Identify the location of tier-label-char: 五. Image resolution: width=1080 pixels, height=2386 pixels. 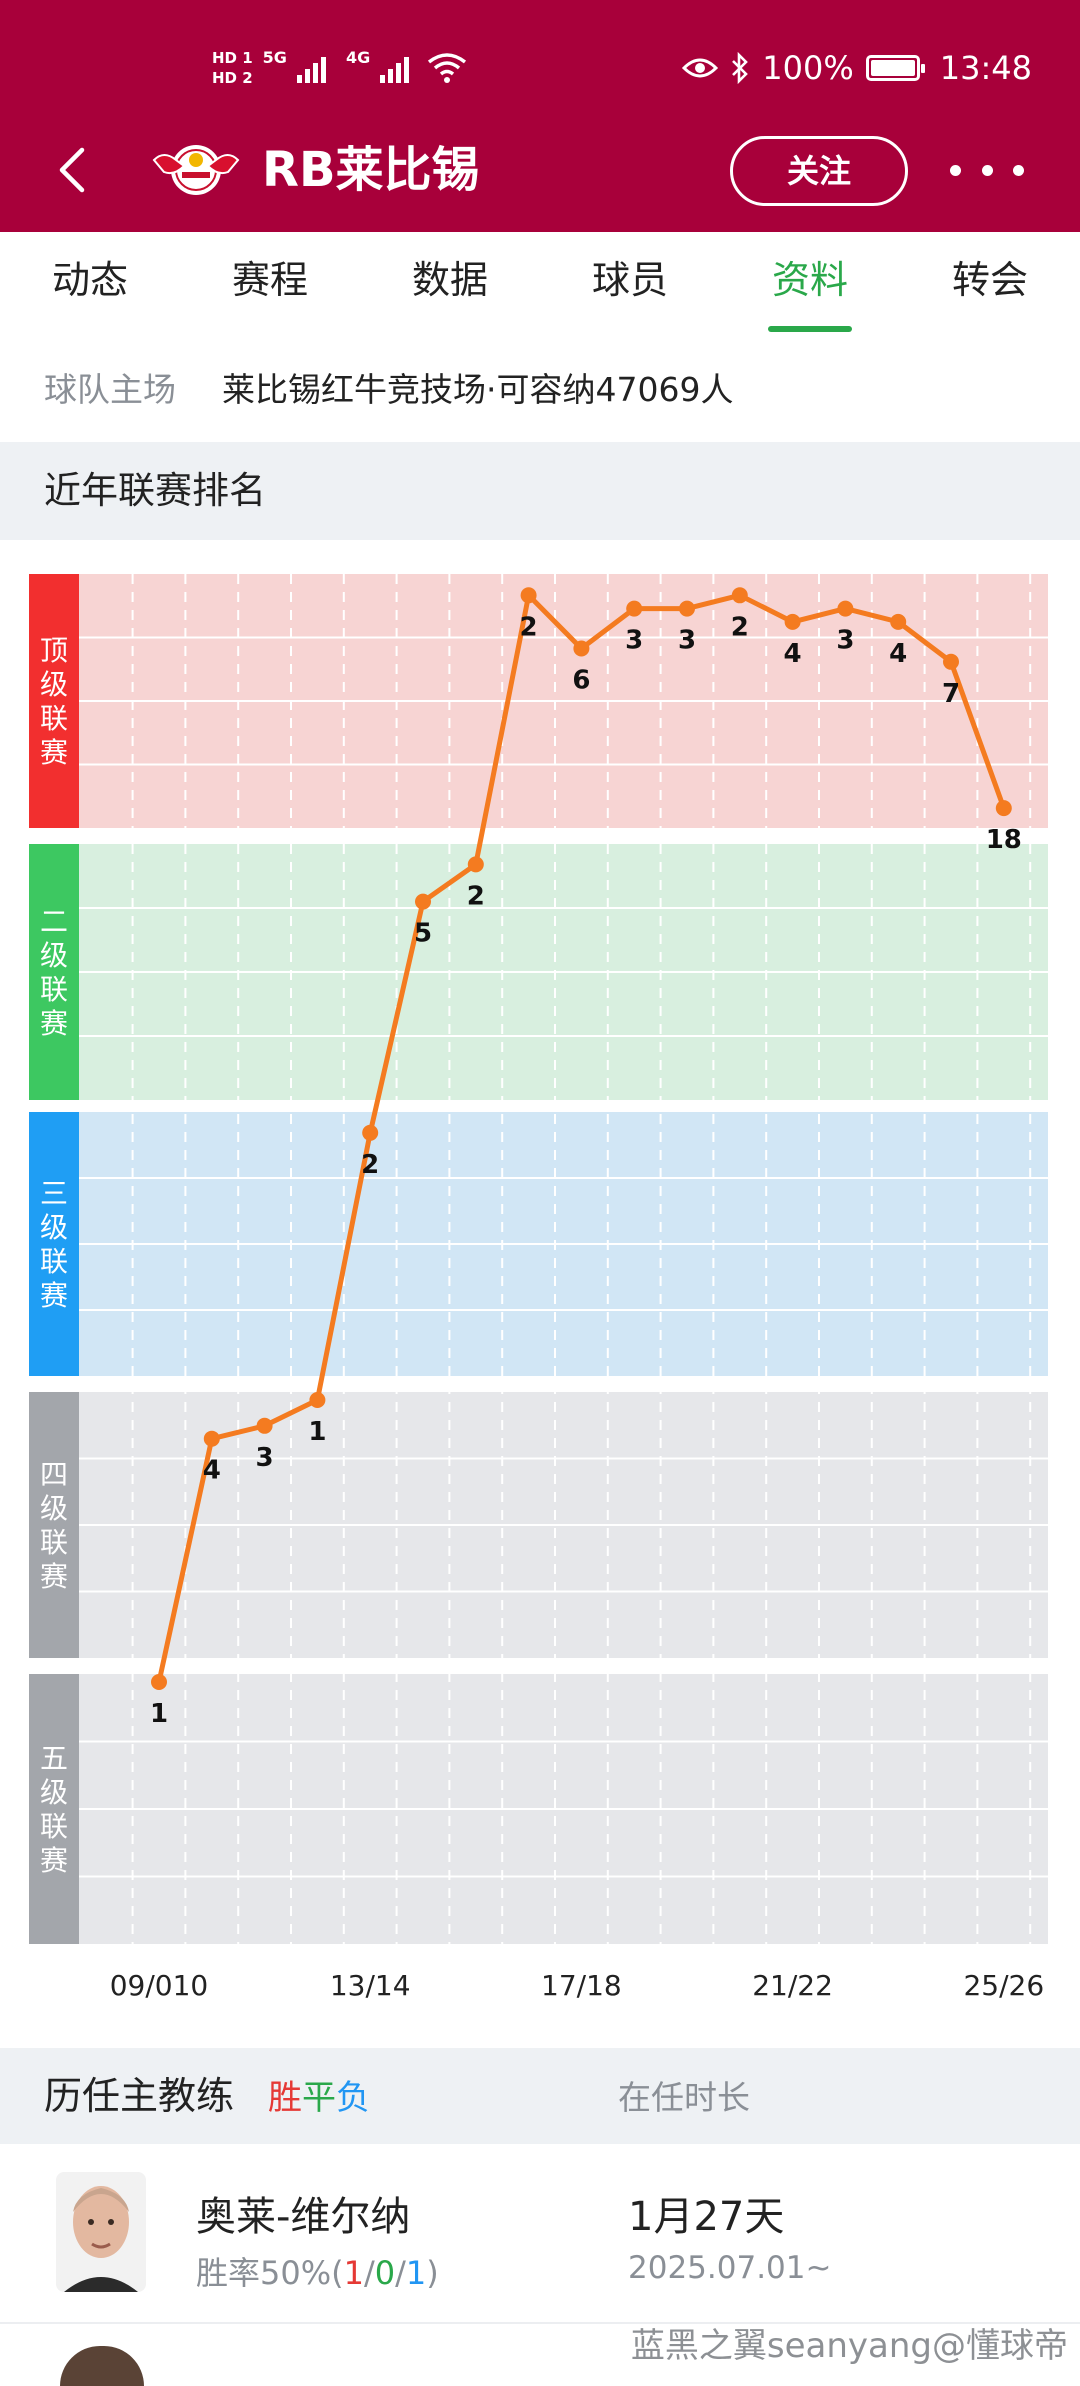
(54, 1758).